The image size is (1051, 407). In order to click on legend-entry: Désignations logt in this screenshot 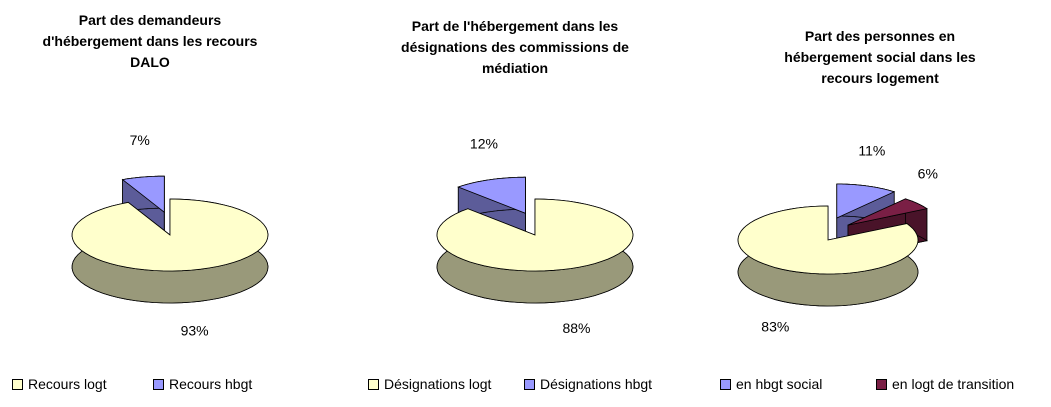, I will do `click(429, 384)`.